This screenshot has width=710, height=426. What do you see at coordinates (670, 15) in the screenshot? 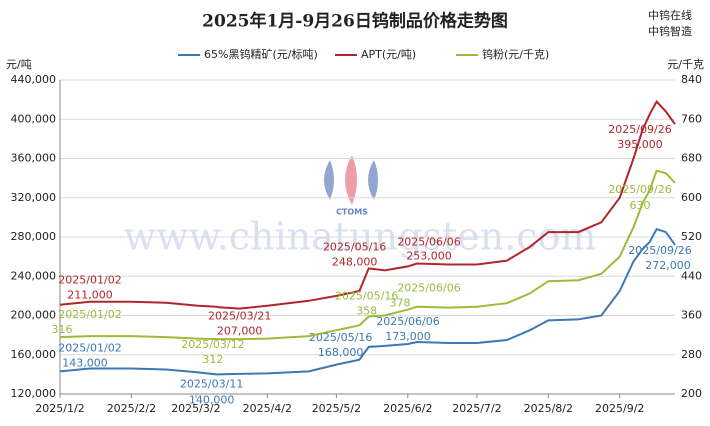
I see `brand: 中钨在线` at bounding box center [670, 15].